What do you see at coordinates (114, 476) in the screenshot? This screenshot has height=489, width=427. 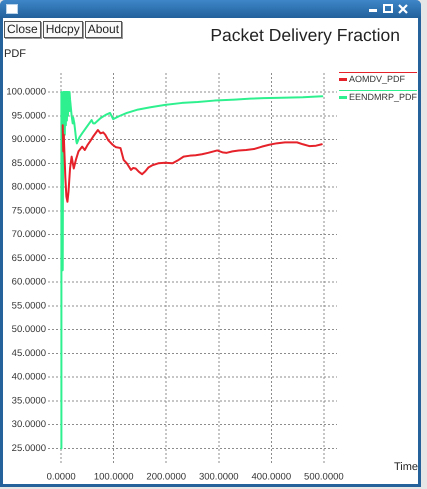 I see `x-tick-label: 100.0000` at bounding box center [114, 476].